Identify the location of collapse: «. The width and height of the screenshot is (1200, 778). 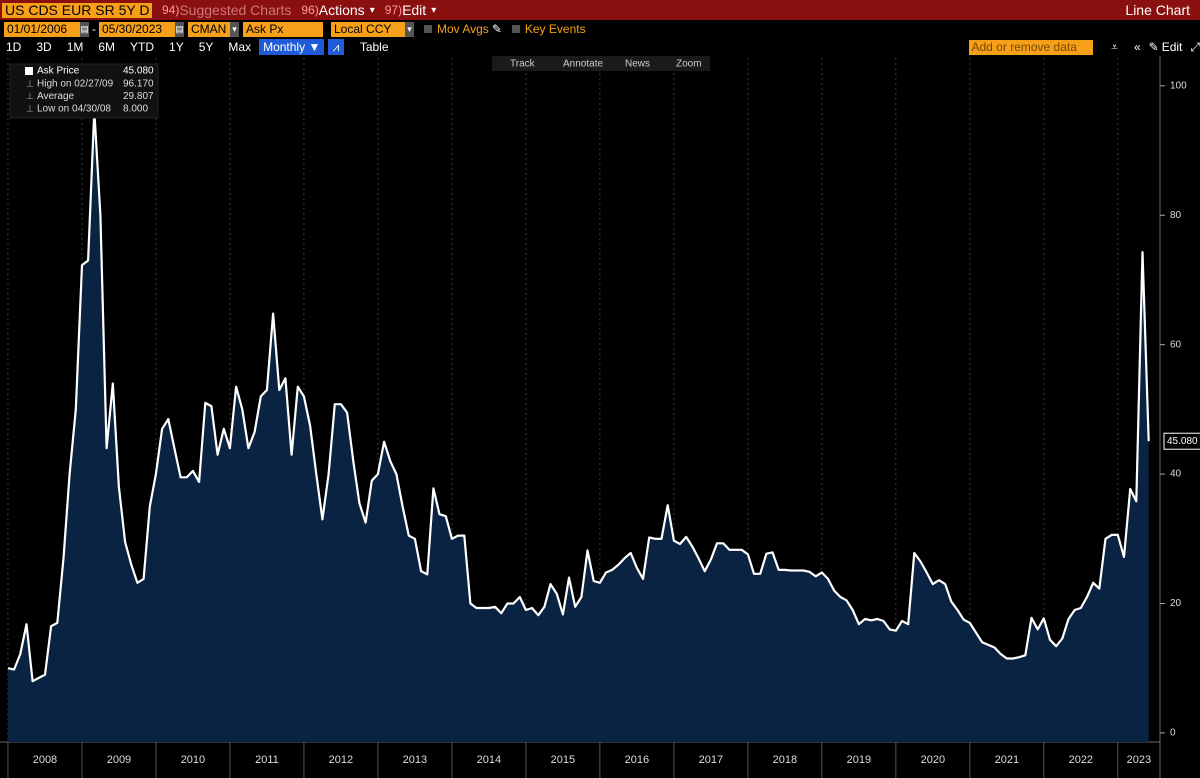
(1137, 47).